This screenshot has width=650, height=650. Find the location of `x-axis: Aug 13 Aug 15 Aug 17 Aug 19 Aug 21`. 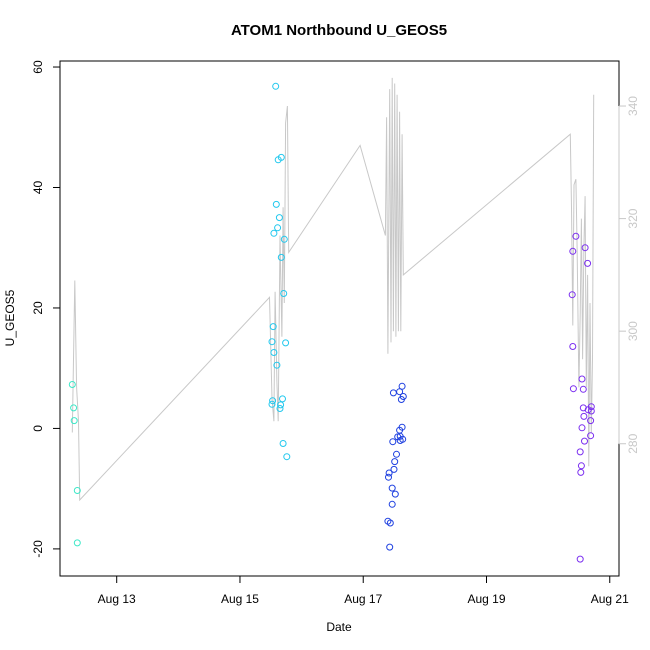

x-axis: Aug 13 Aug 15 Aug 17 Aug 19 Aug 21 is located at coordinates (363, 590).